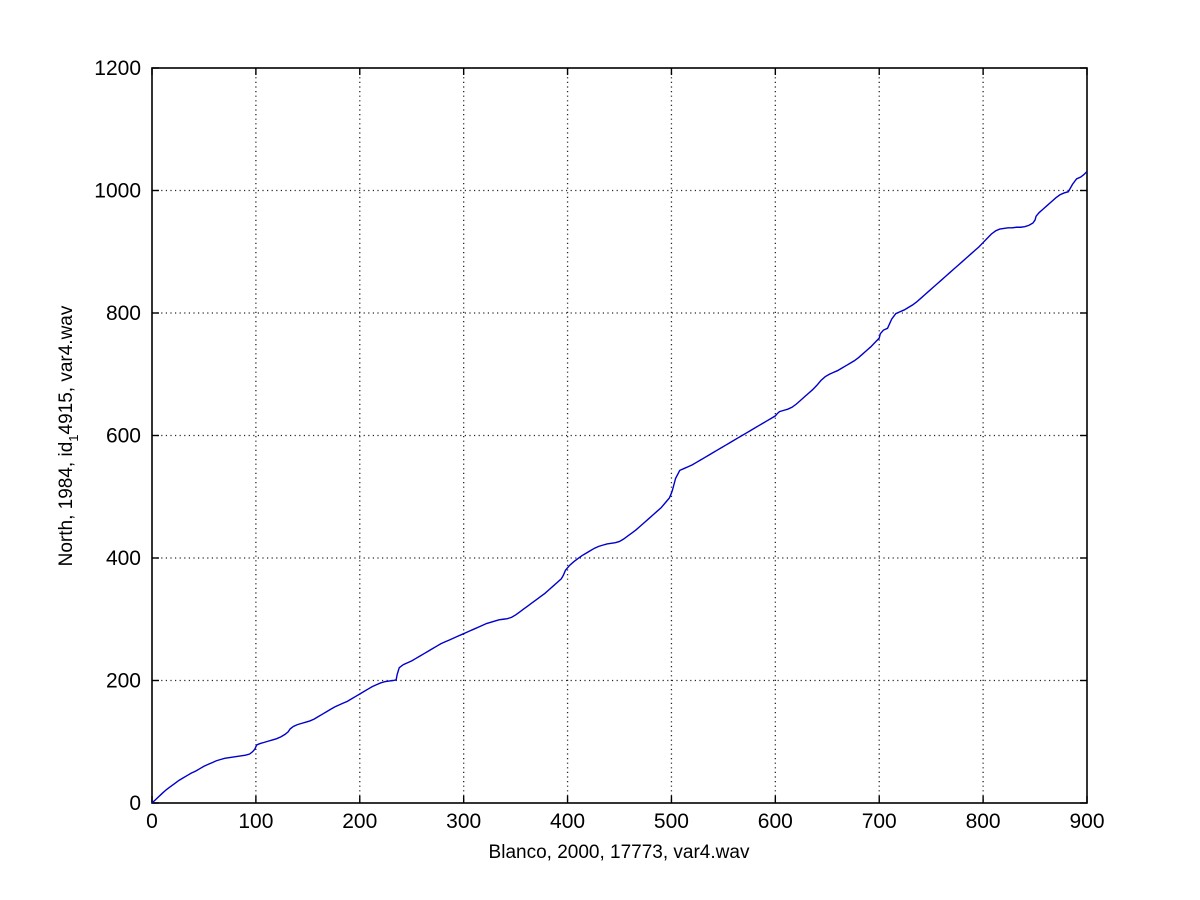  What do you see at coordinates (123, 313) in the screenshot?
I see `y-tick-label: 800` at bounding box center [123, 313].